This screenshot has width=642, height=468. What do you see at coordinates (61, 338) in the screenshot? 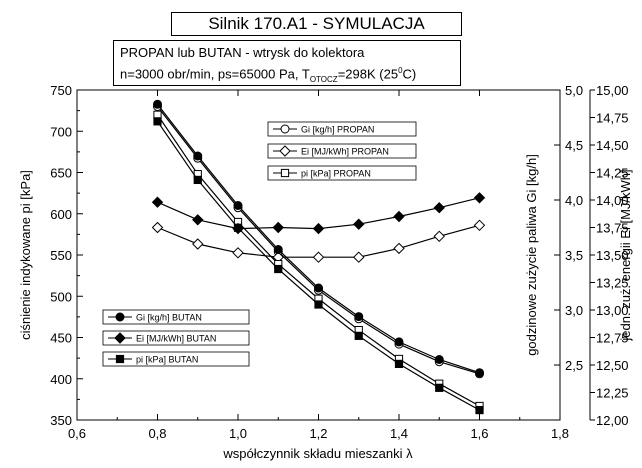
I see `pi-tick-label: 450` at bounding box center [61, 338].